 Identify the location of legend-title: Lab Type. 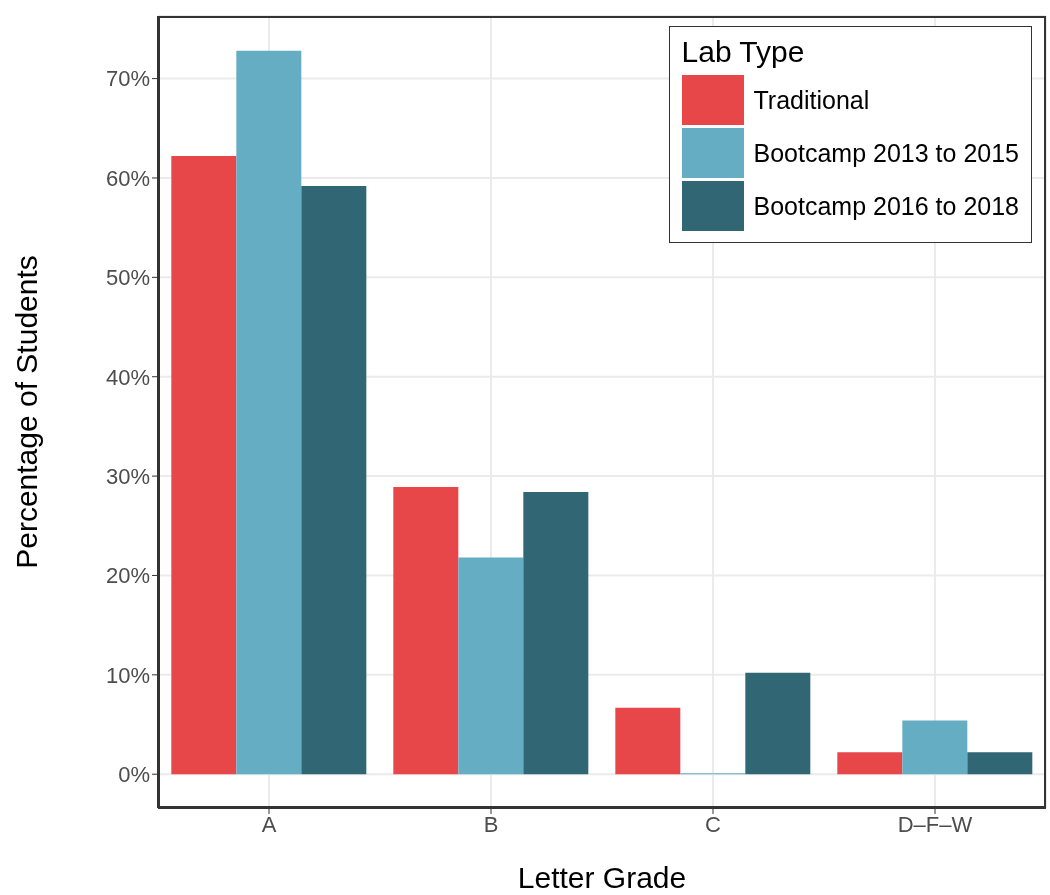
(743, 52).